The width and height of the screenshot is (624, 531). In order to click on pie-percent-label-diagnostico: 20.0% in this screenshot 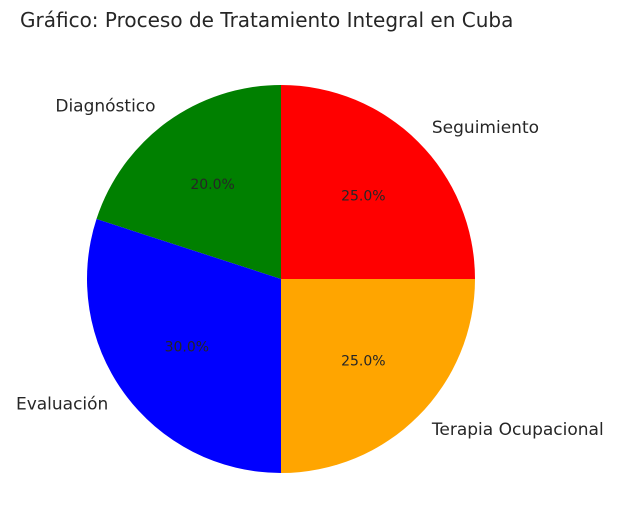, I will do `click(212, 185)`.